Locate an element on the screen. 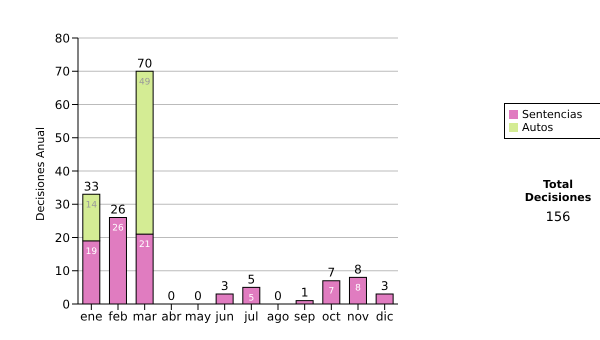 Image resolution: width=600 pixels, height=340 pixels. text: Total Decisiones is located at coordinates (558, 191).